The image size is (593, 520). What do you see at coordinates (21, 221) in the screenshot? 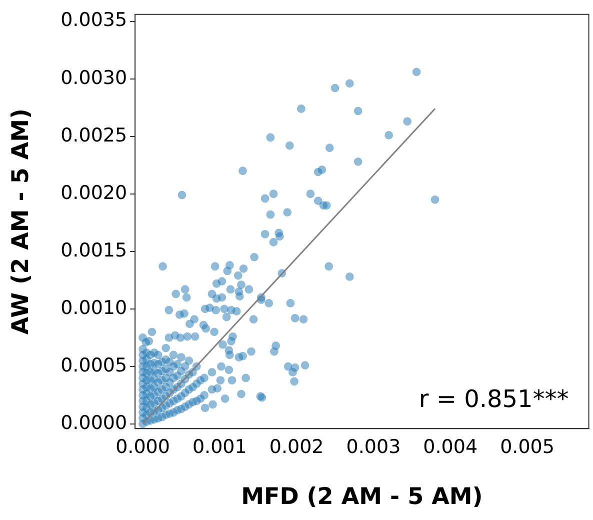
I see `y-axis-title: AW (2 AM - 5 AM)` at bounding box center [21, 221].